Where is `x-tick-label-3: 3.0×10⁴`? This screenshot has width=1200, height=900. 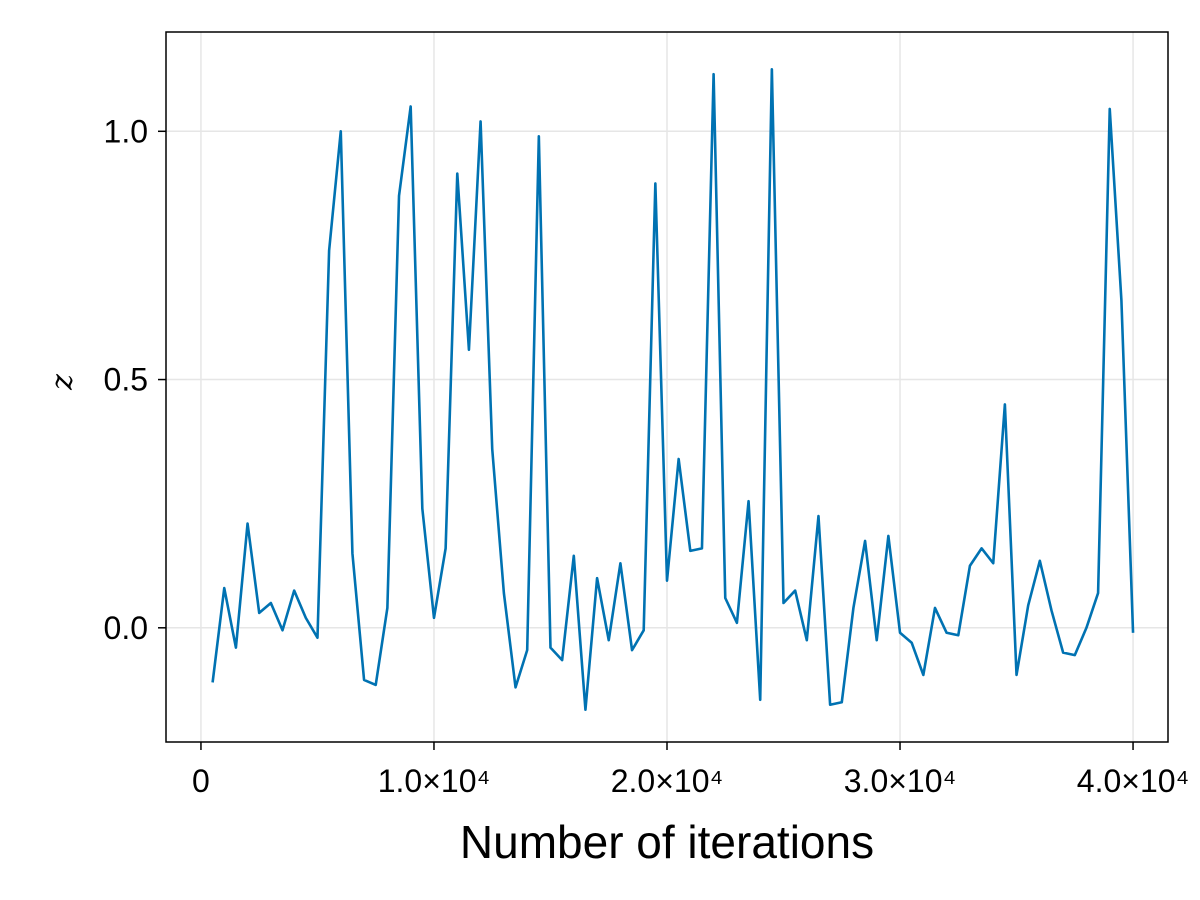 x-tick-label-3: 3.0×10⁴ is located at coordinates (900, 781).